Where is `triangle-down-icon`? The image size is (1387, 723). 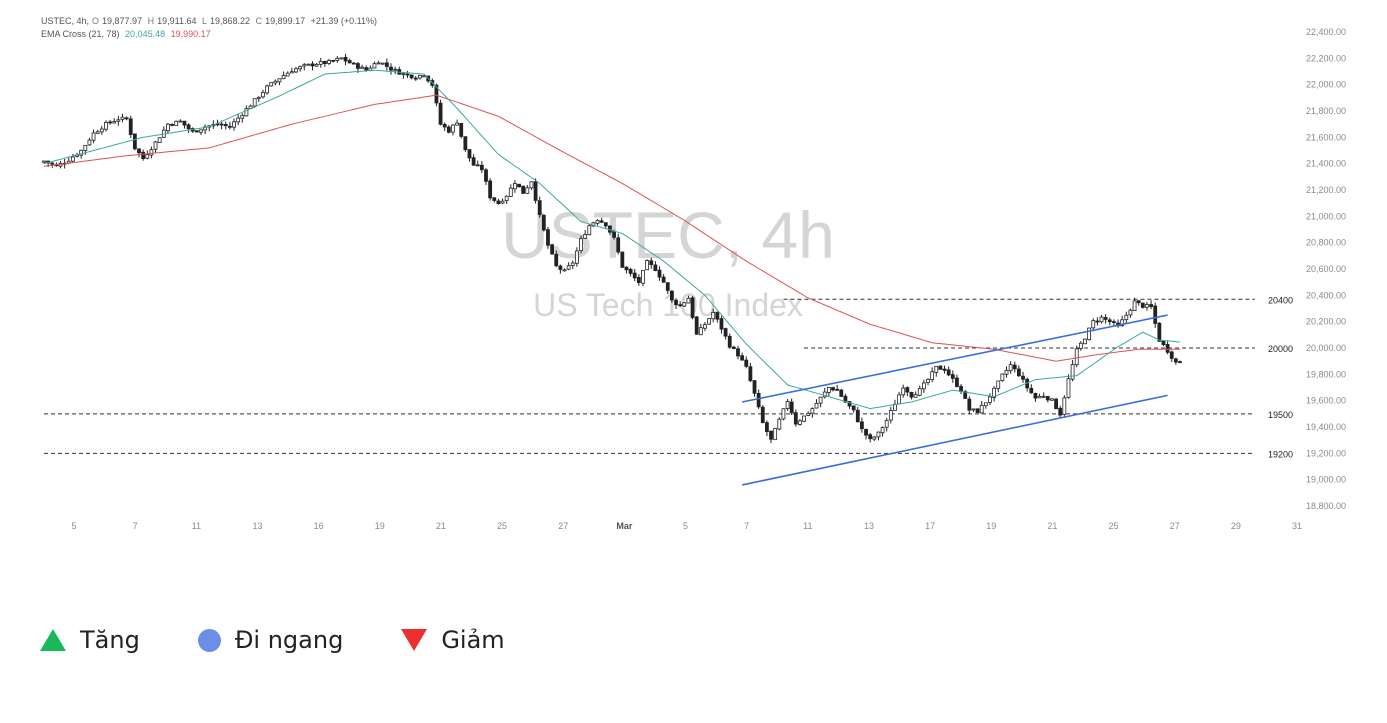 triangle-down-icon is located at coordinates (414, 640).